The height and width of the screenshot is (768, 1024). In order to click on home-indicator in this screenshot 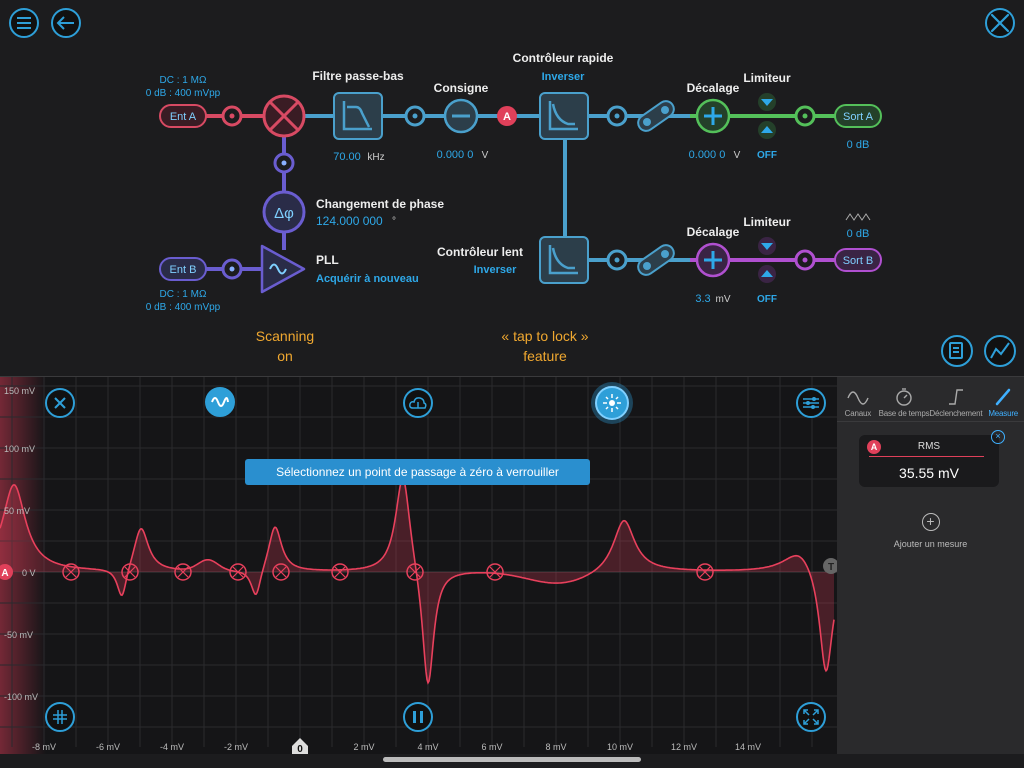, I will do `click(512, 759)`.